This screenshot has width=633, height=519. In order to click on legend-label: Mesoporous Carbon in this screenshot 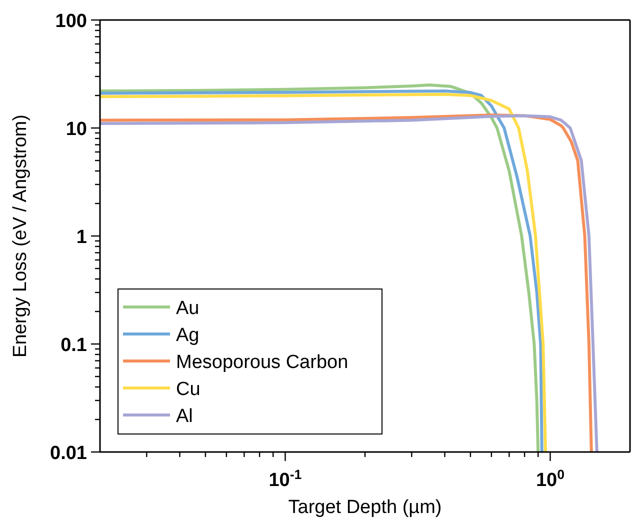, I will do `click(262, 362)`.